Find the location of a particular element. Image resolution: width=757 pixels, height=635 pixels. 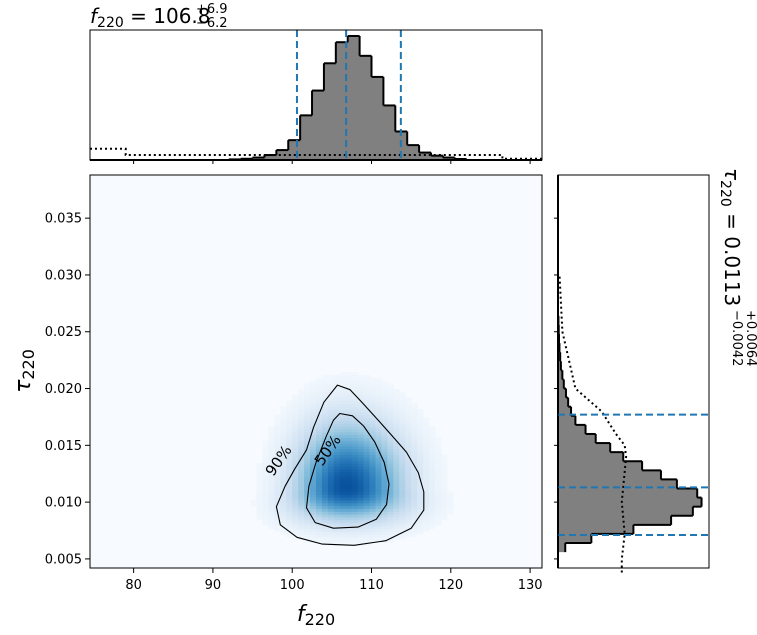

y-axis-label: τ220 is located at coordinates (24, 371).